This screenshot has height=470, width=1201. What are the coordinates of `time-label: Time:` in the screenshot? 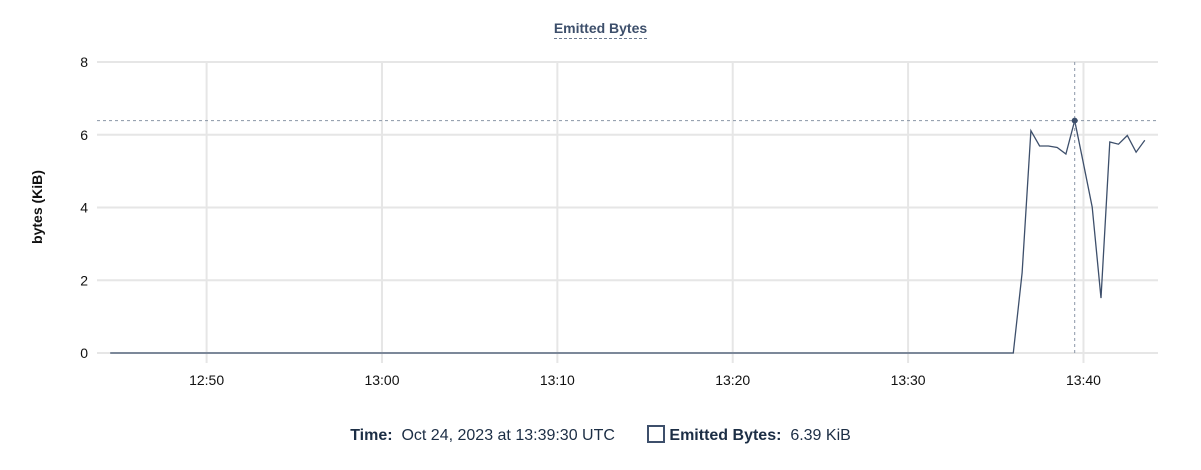 It's located at (371, 435).